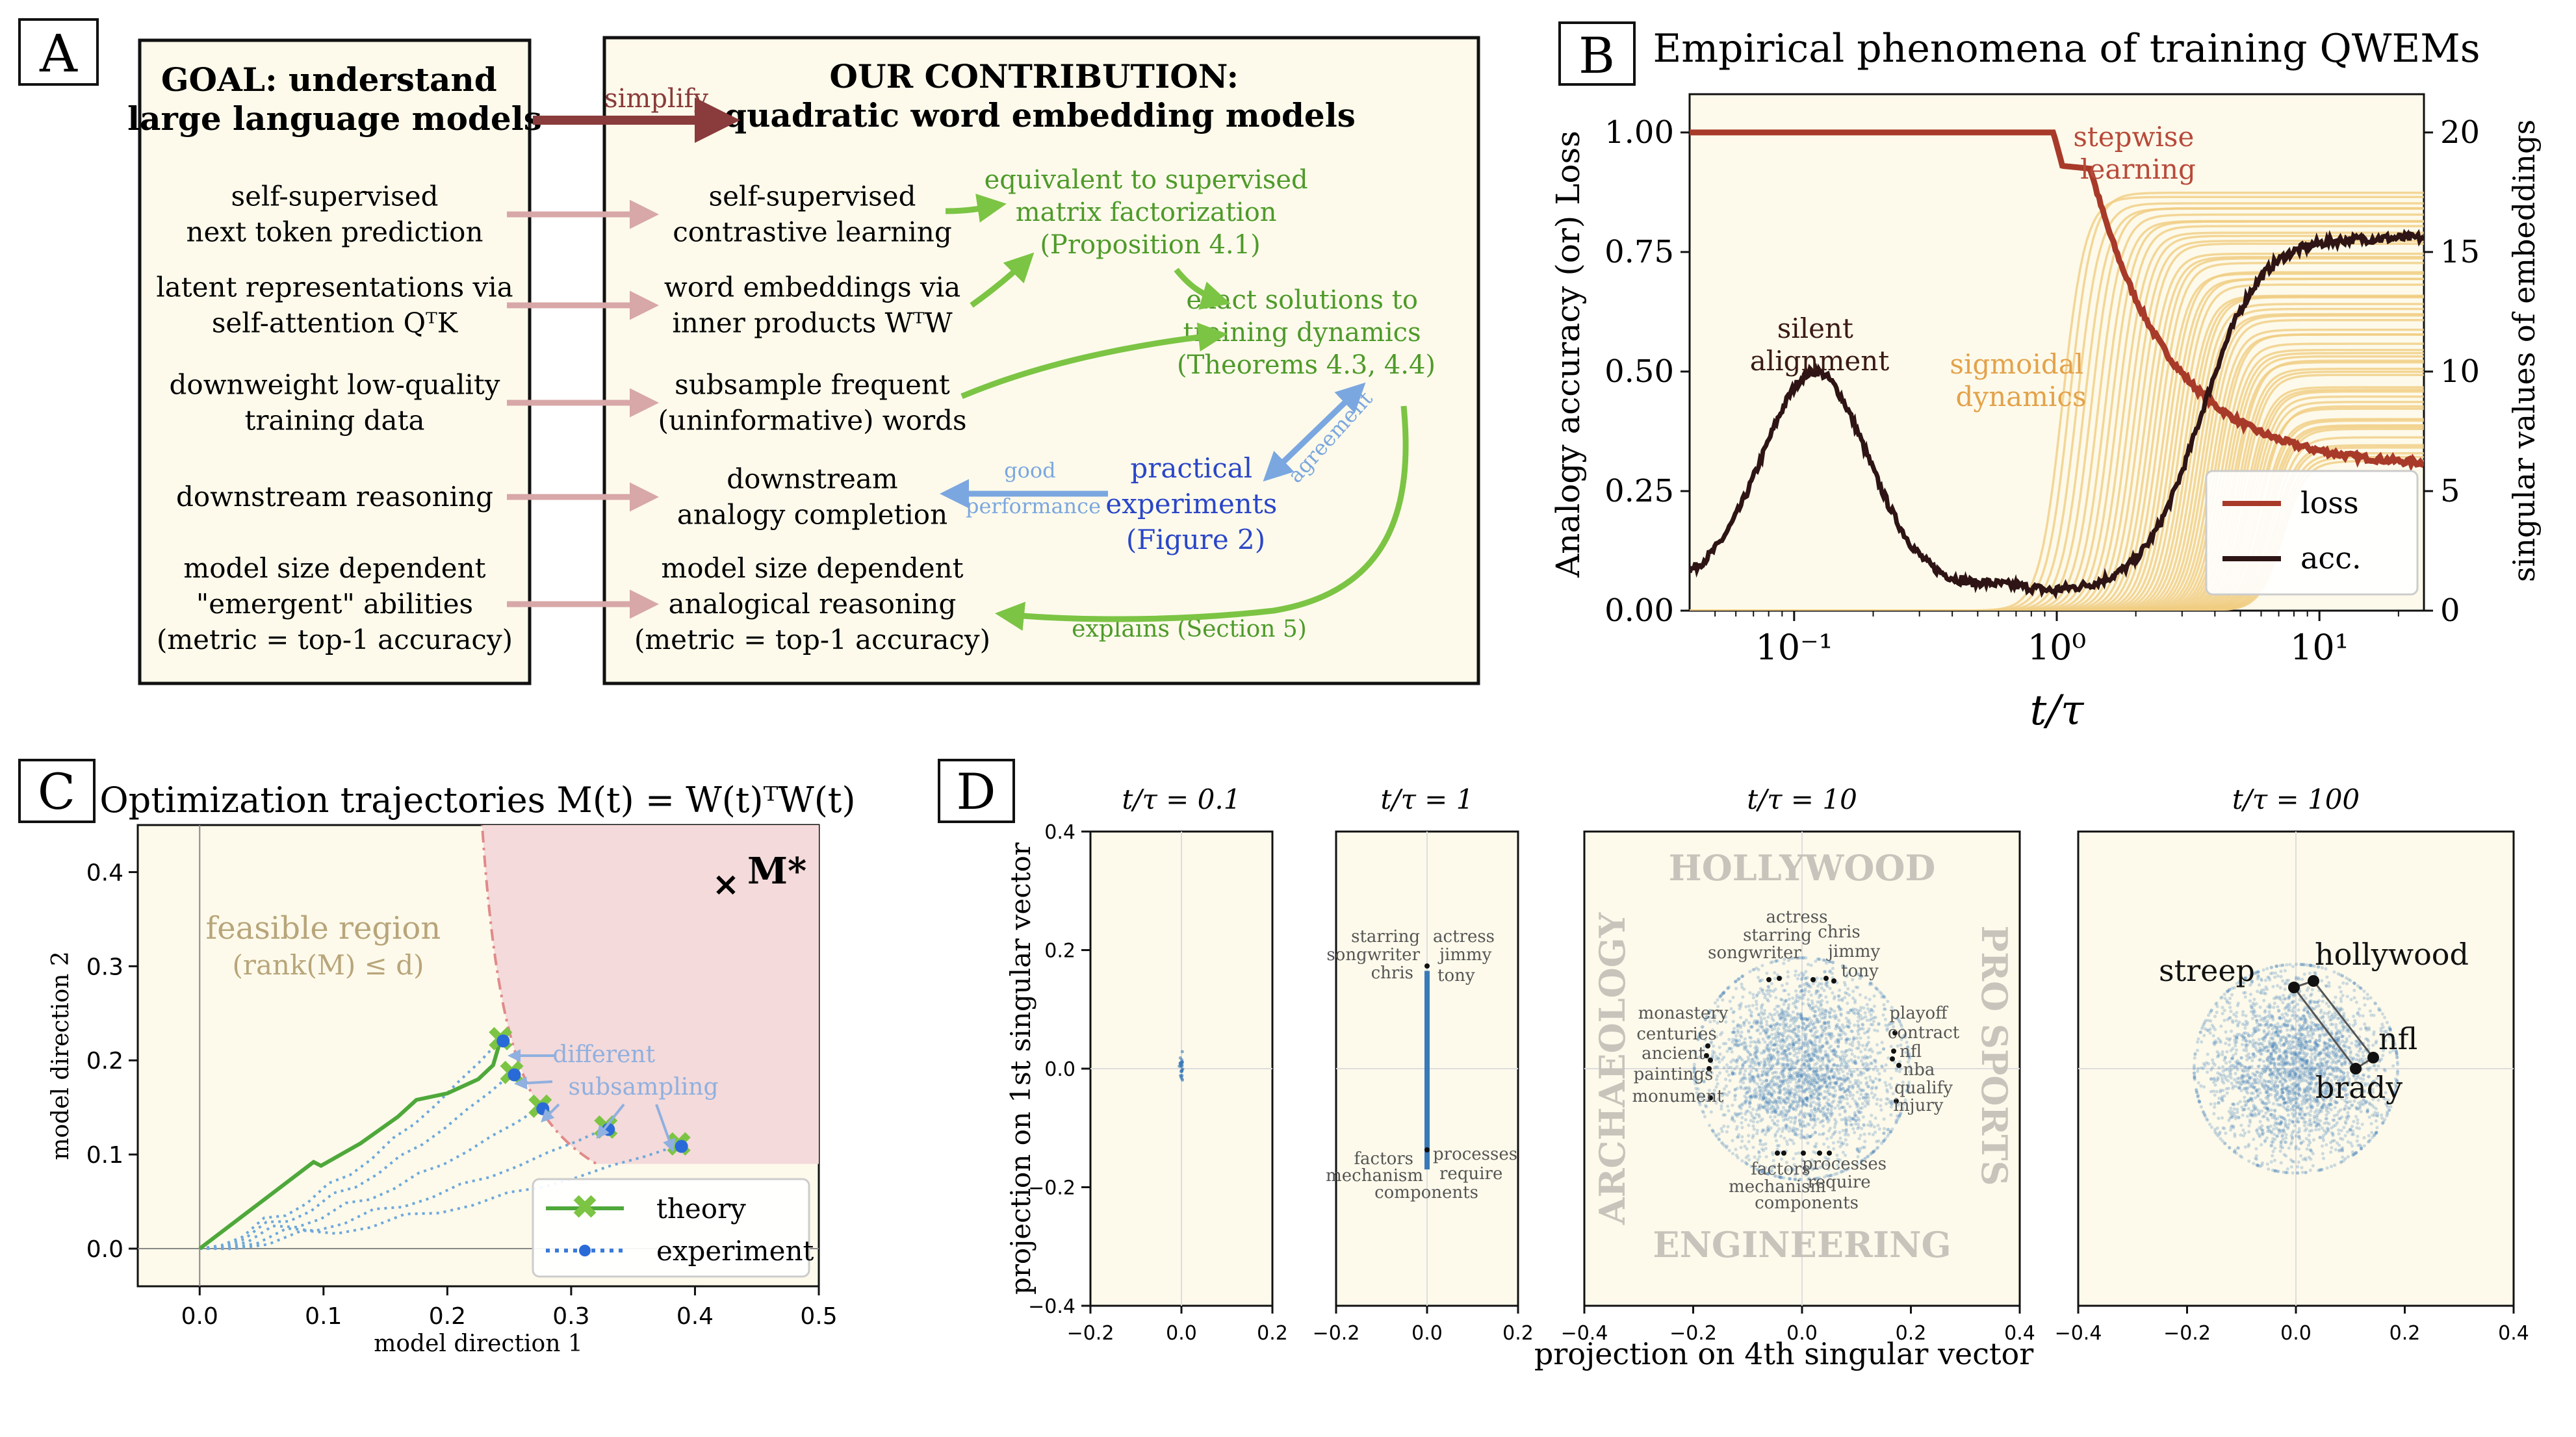  Describe the element at coordinates (570, 1316) in the screenshot. I see `xtick-label: 0.3` at that location.